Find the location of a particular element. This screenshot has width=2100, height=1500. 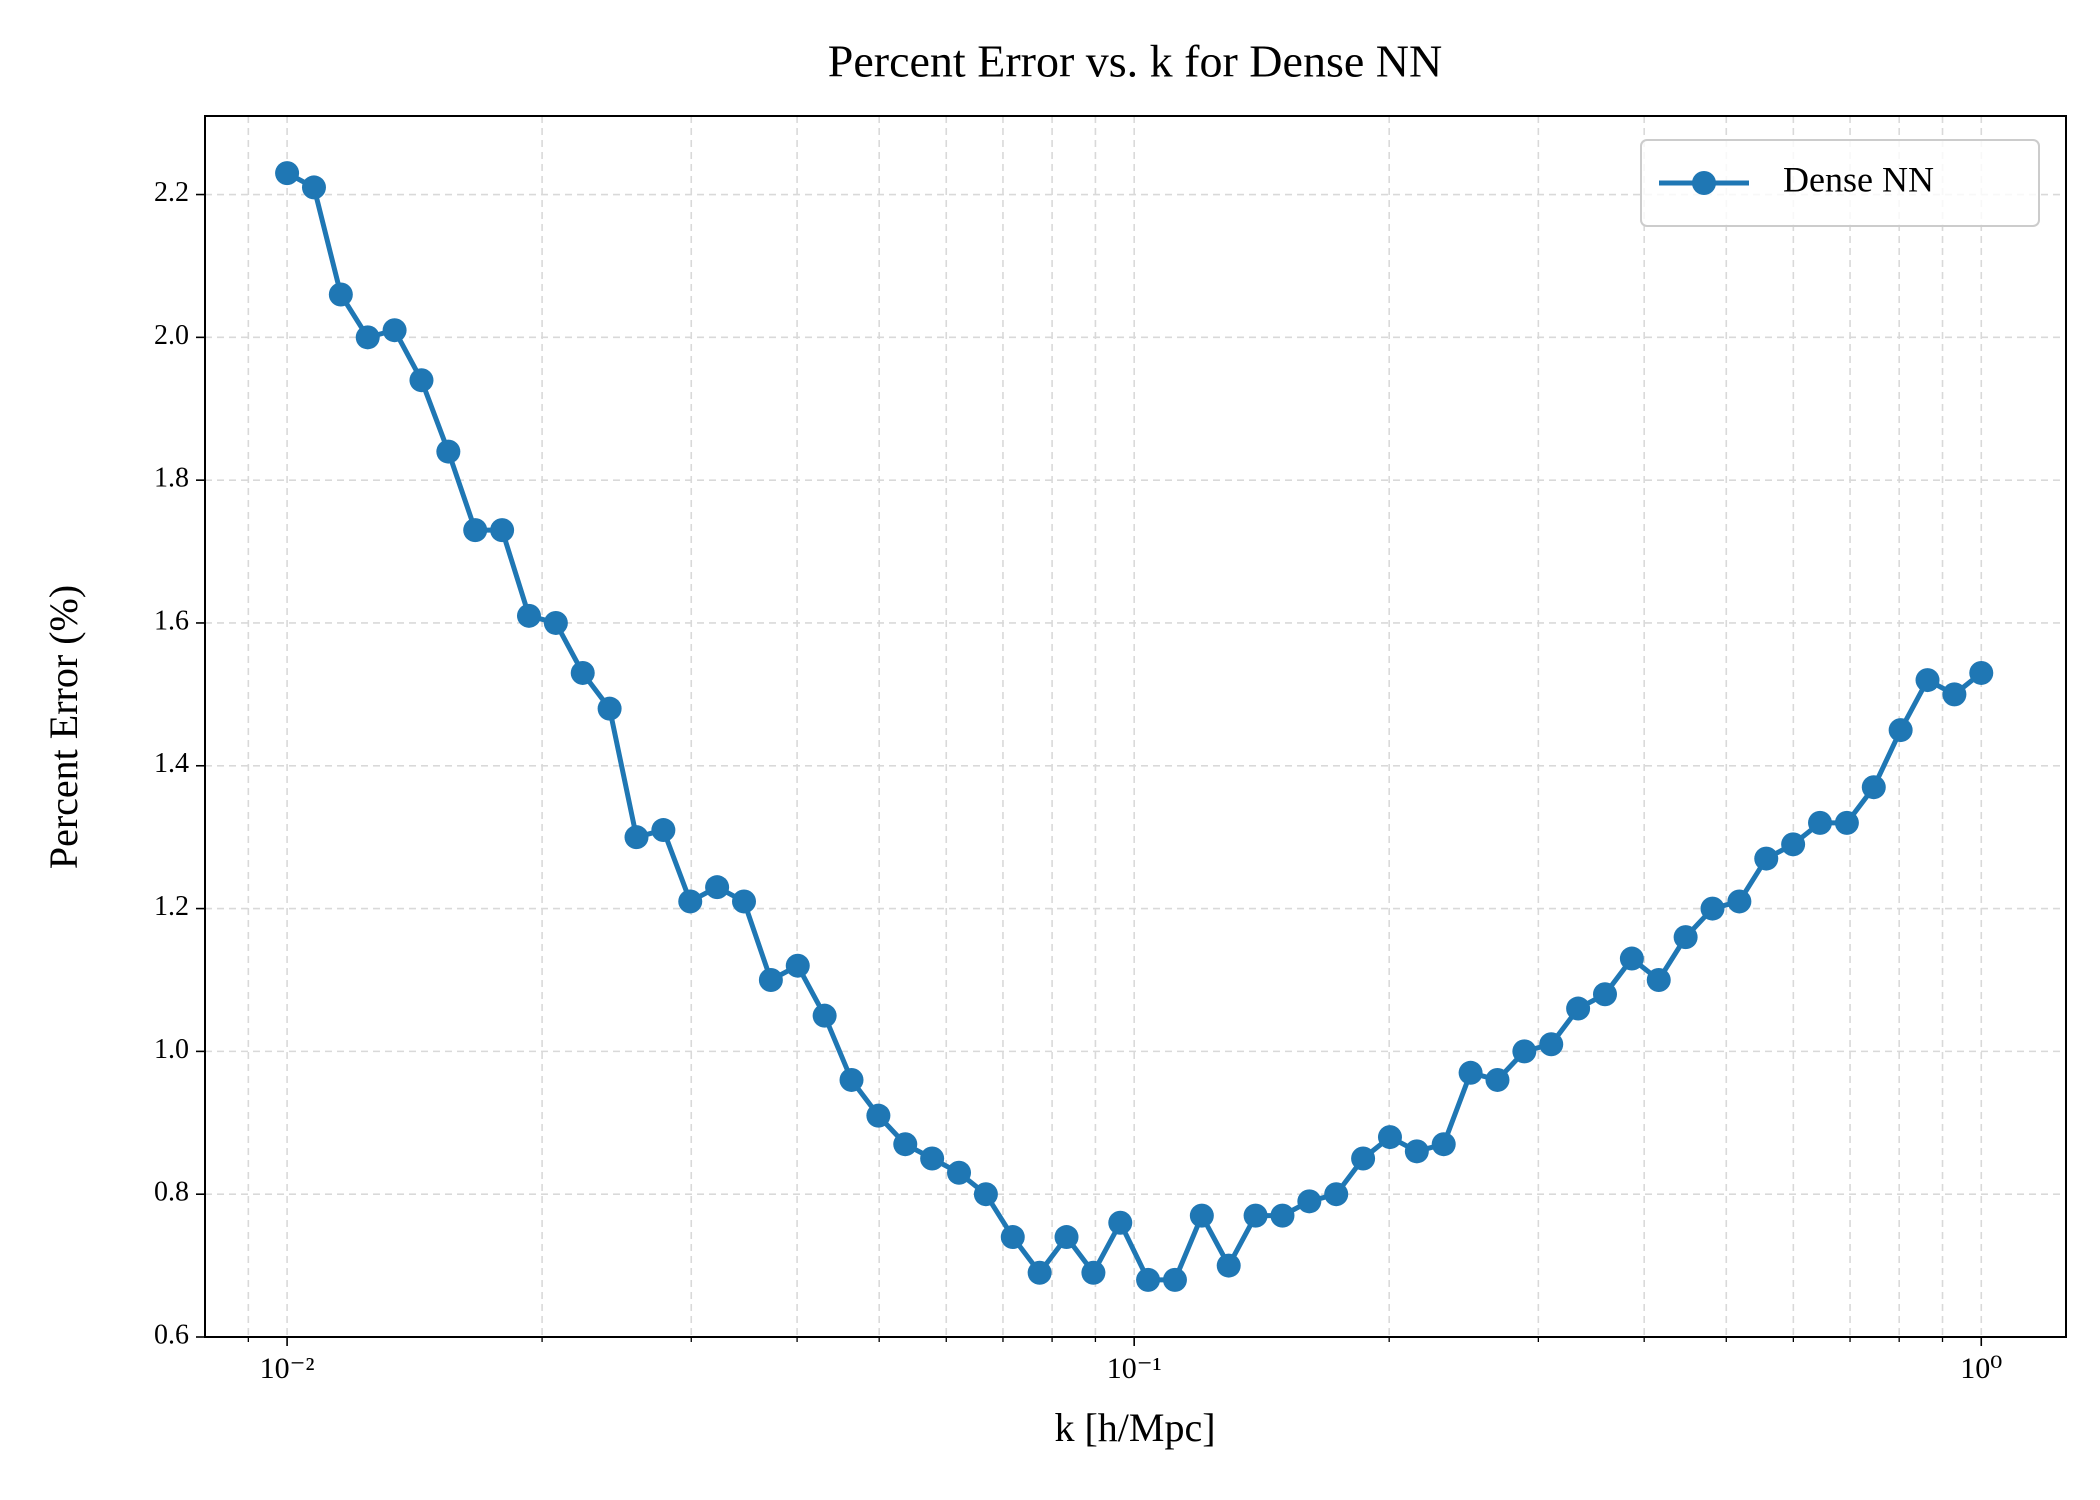

y-tick-label: 2.2 is located at coordinates (171, 192).